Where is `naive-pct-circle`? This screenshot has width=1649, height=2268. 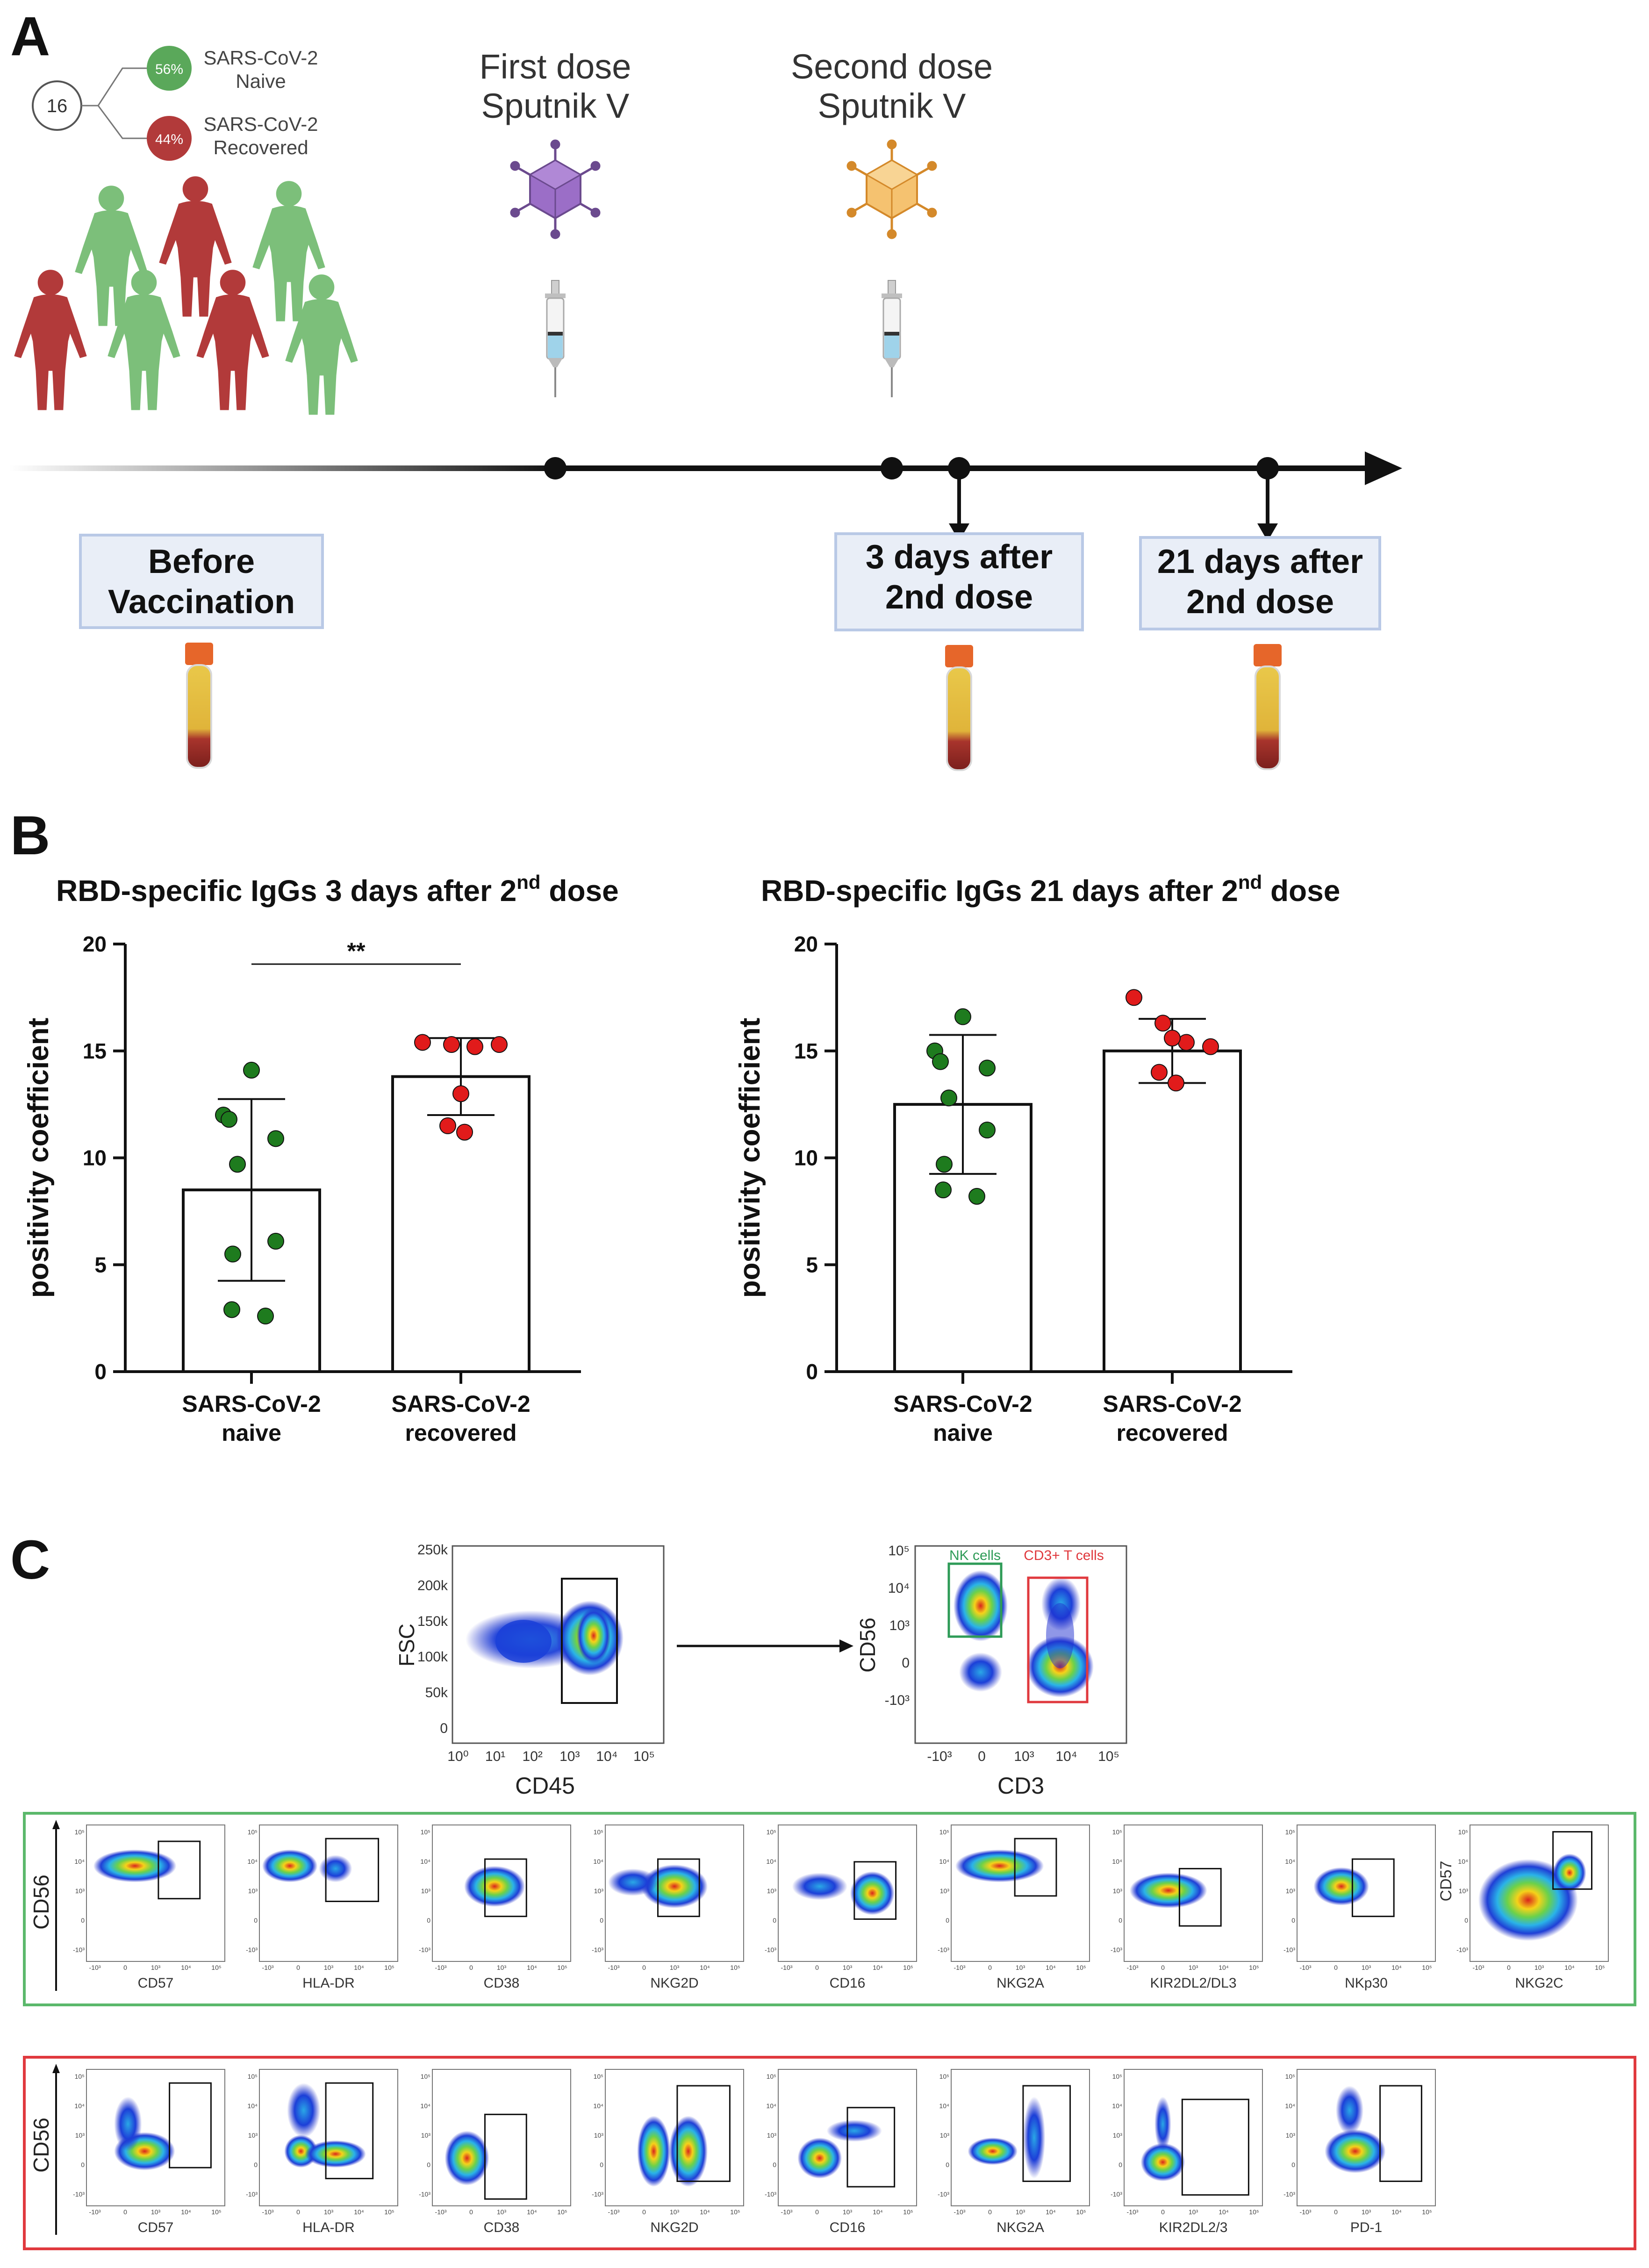
naive-pct-circle is located at coordinates (169, 68).